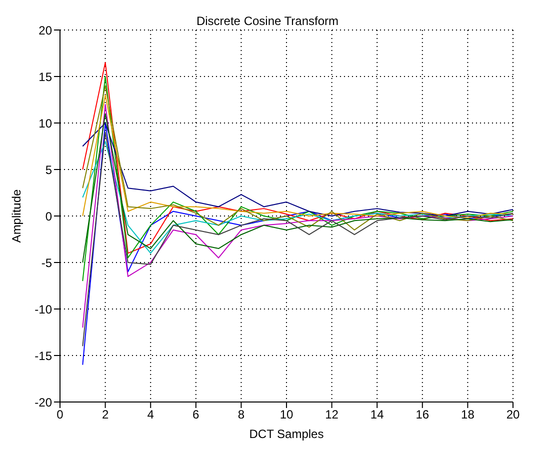 Image resolution: width=535 pixels, height=458 pixels. What do you see at coordinates (513, 415) in the screenshot?
I see `x-tick-label: 20` at bounding box center [513, 415].